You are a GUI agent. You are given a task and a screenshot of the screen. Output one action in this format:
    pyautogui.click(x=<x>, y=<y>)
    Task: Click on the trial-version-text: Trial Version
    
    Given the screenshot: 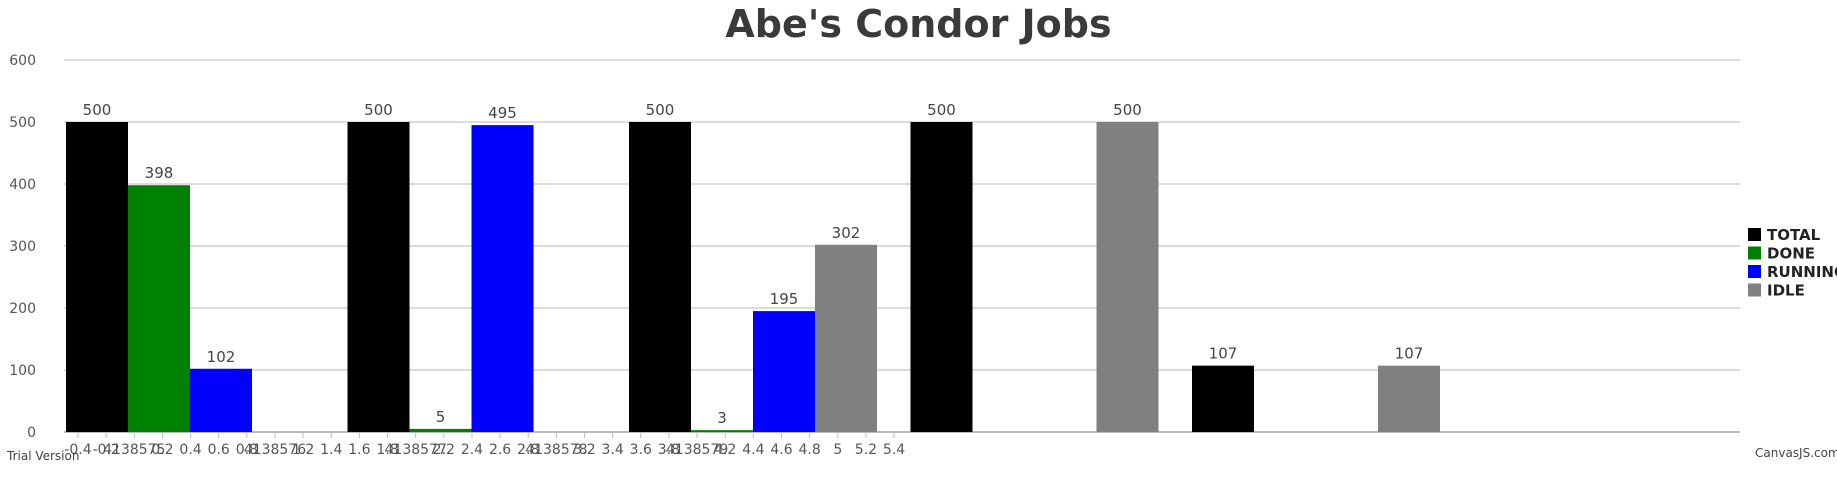 What is the action you would take?
    pyautogui.click(x=43, y=456)
    